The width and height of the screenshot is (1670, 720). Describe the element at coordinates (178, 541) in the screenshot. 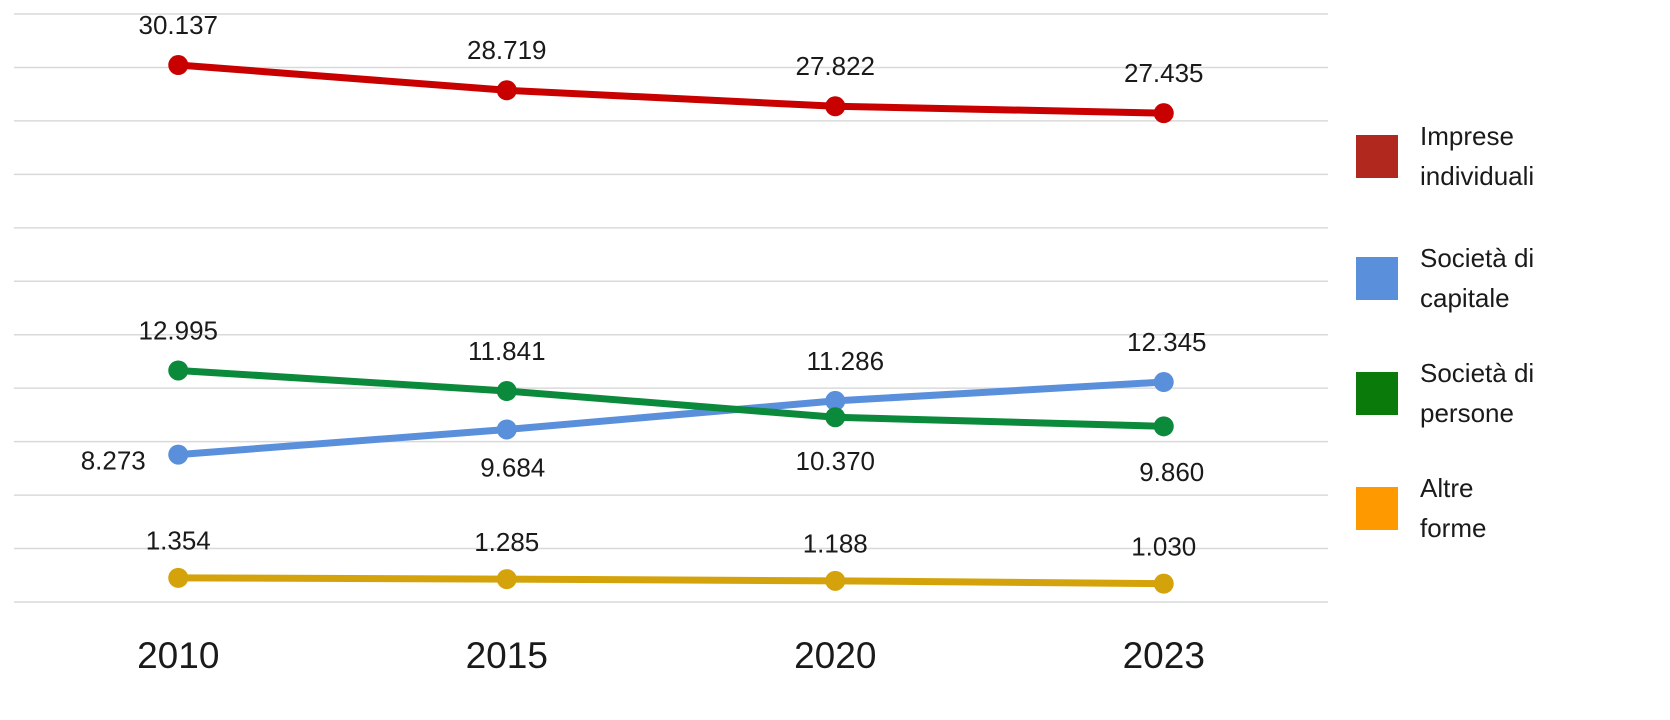

I see `data-label: 1.354` at that location.